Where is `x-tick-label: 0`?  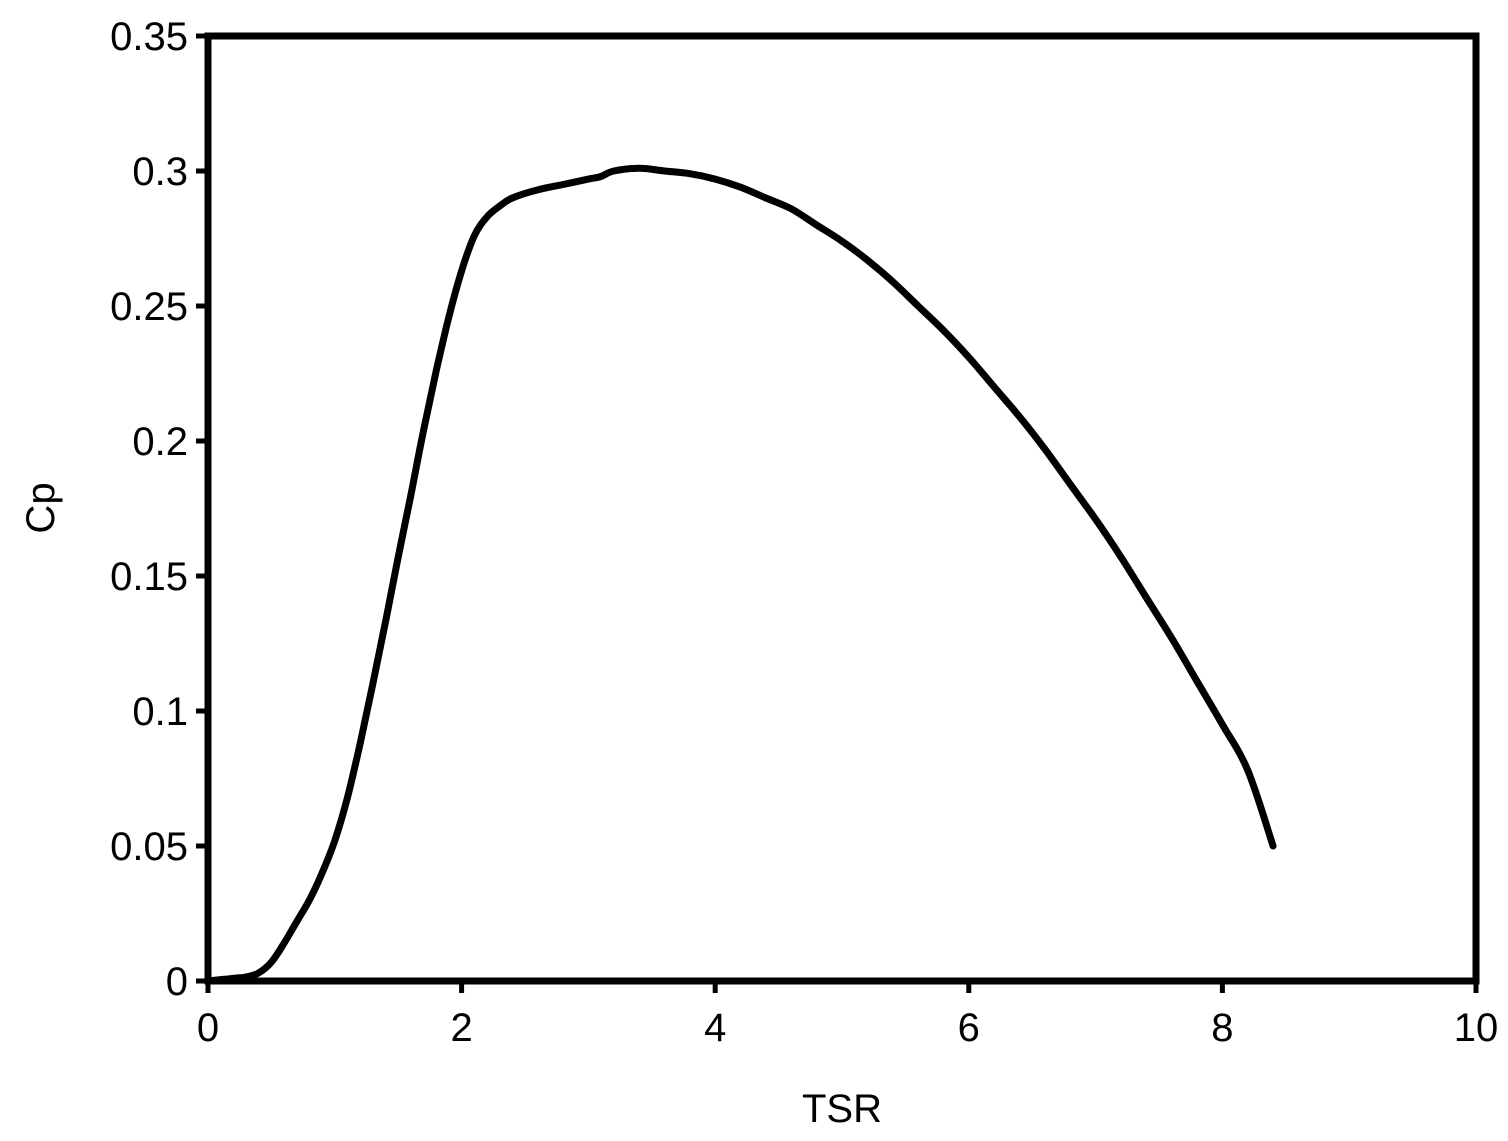 x-tick-label: 0 is located at coordinates (208, 1028).